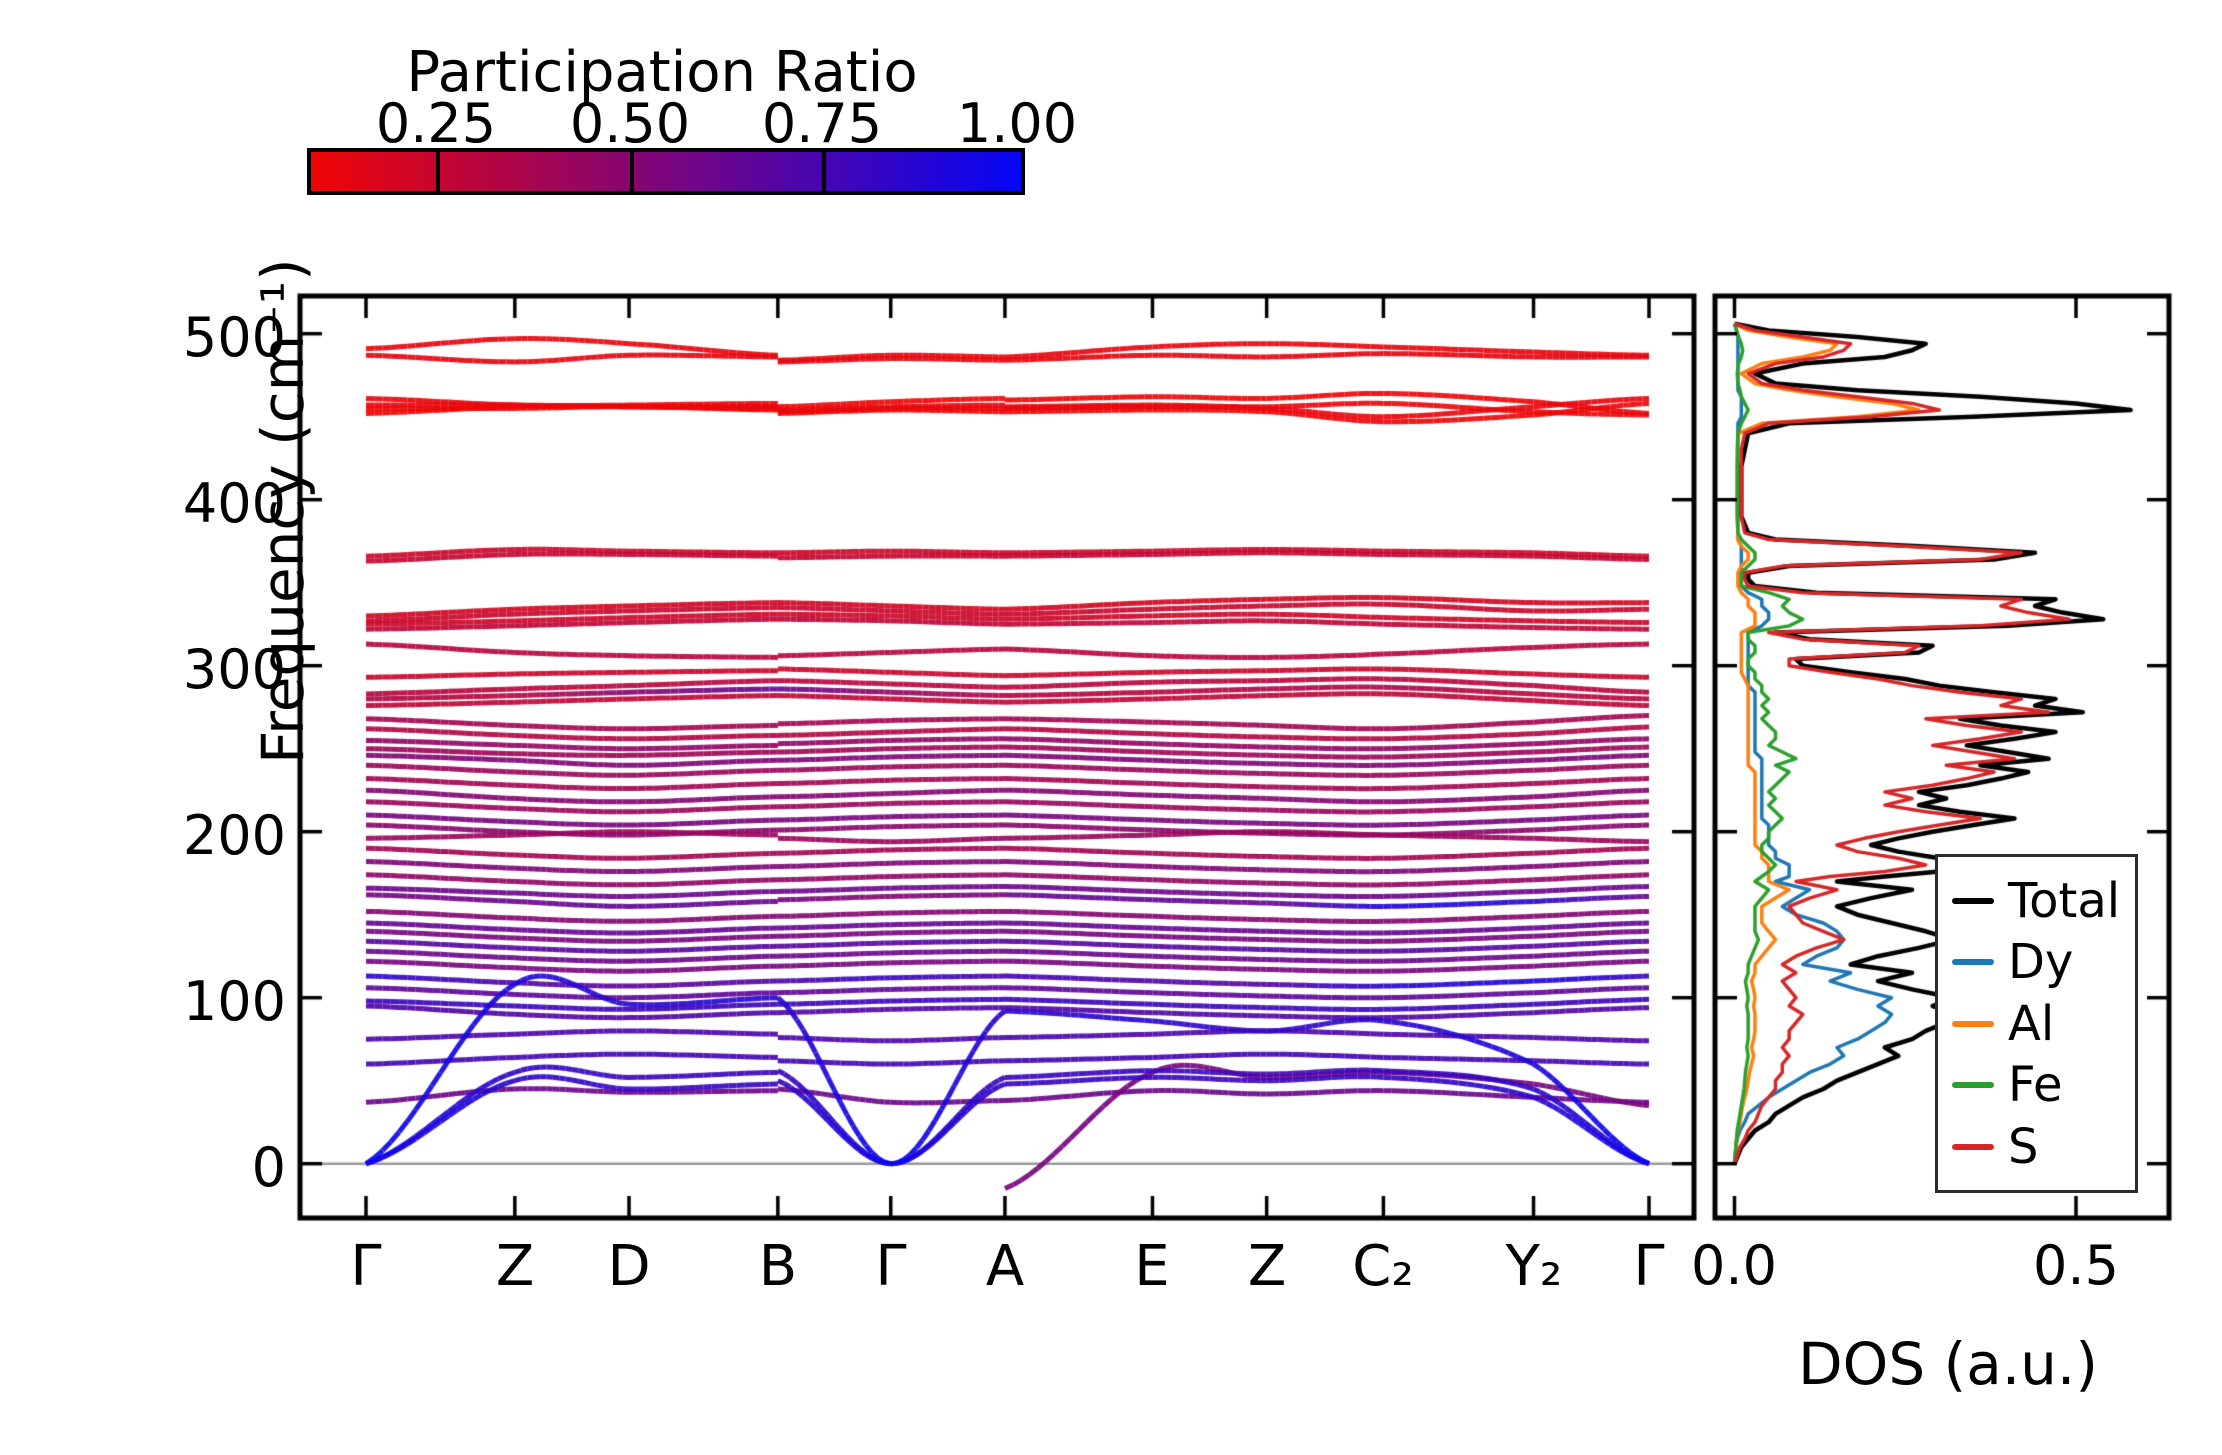  What do you see at coordinates (234, 1001) in the screenshot?
I see `ytick-100: 100` at bounding box center [234, 1001].